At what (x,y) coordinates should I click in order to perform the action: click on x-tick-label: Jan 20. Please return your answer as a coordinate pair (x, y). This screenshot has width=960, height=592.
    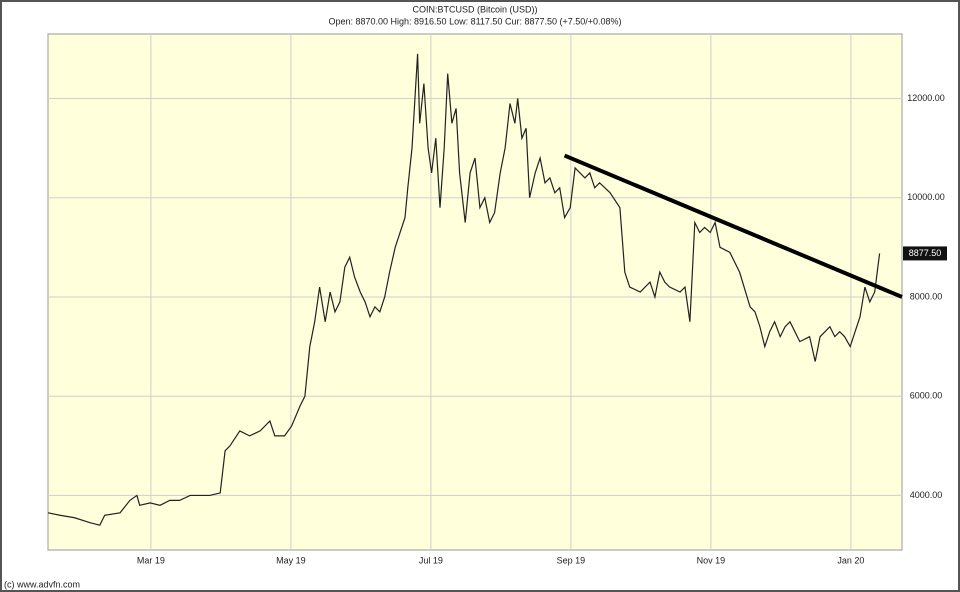
    Looking at the image, I should click on (850, 560).